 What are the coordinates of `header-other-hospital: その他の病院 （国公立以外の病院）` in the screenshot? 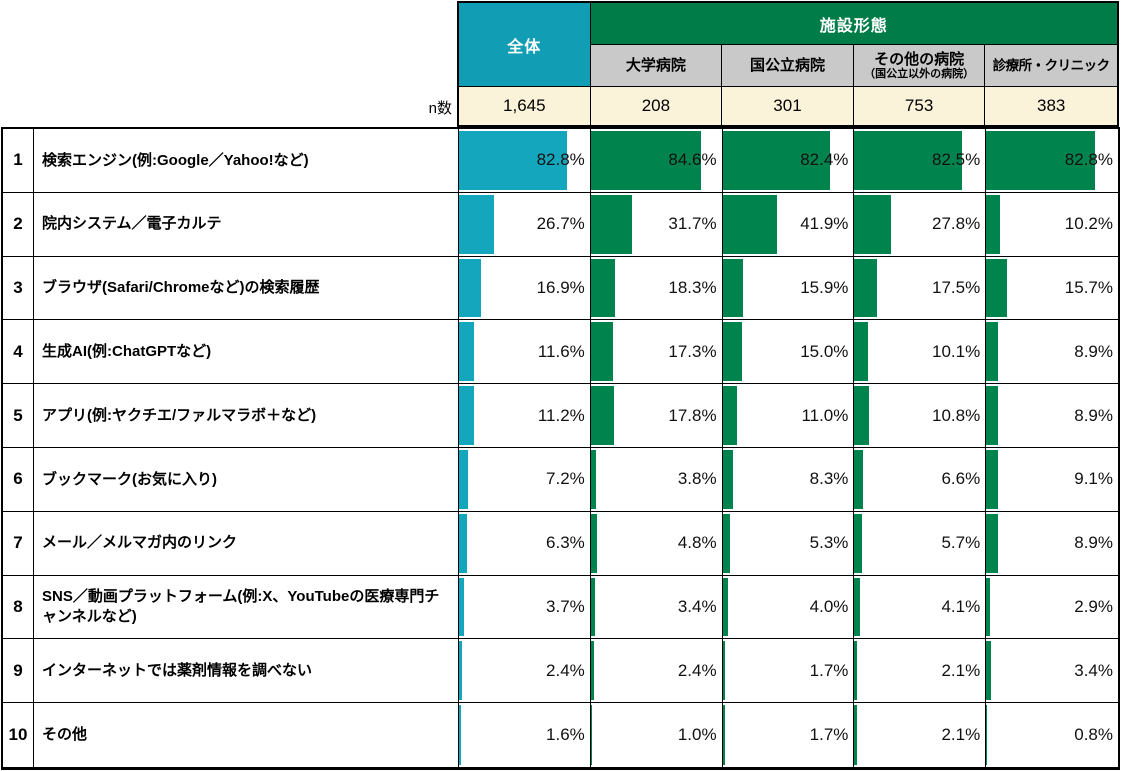 It's located at (919, 66).